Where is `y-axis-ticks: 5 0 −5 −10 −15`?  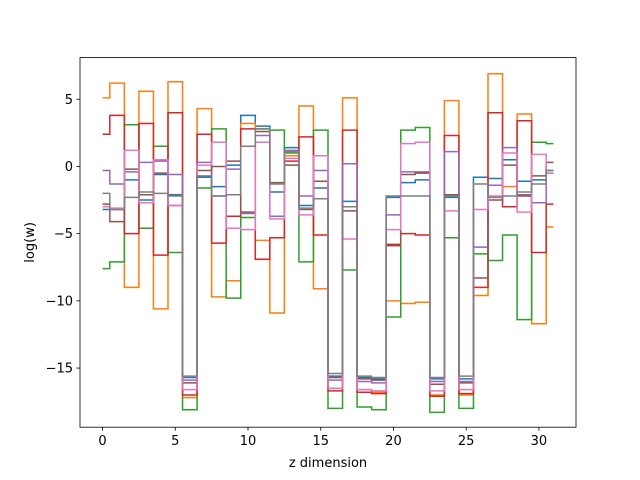 y-axis-ticks: 5 0 −5 −10 −15 is located at coordinates (63, 235).